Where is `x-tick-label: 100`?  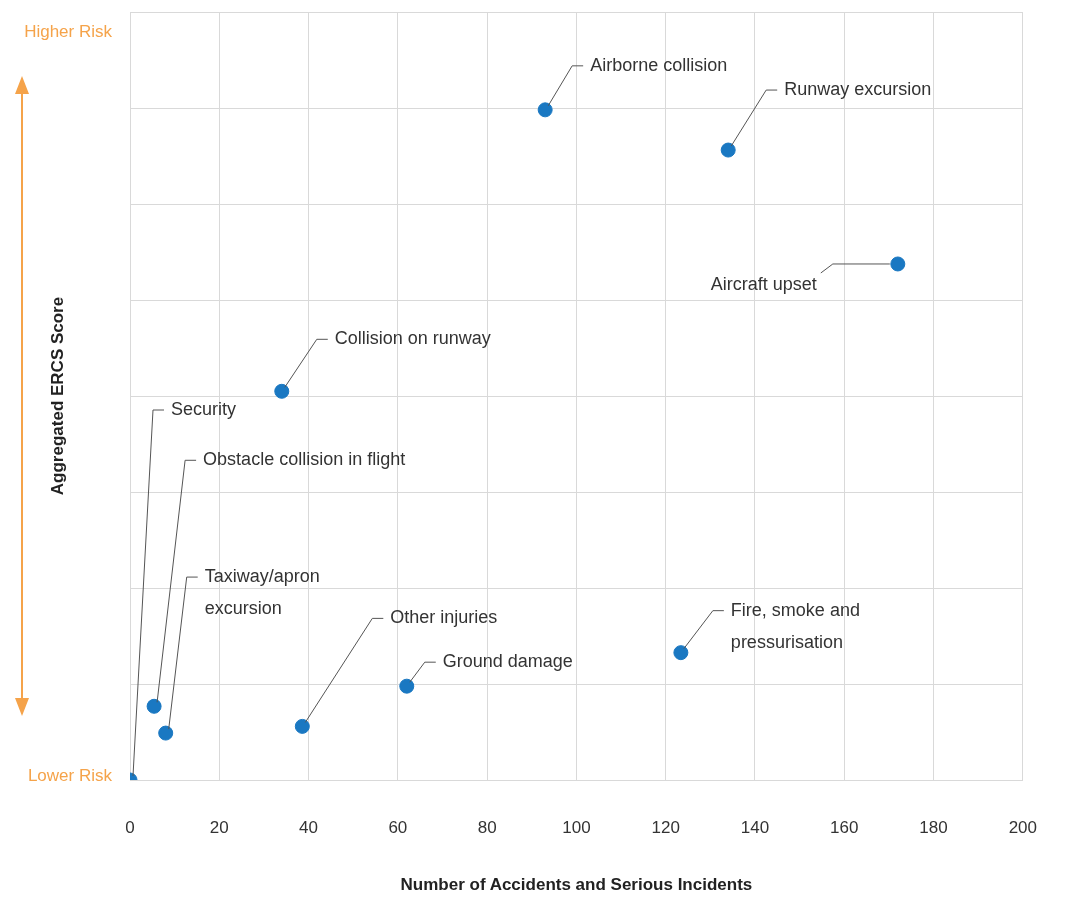 x-tick-label: 100 is located at coordinates (576, 827).